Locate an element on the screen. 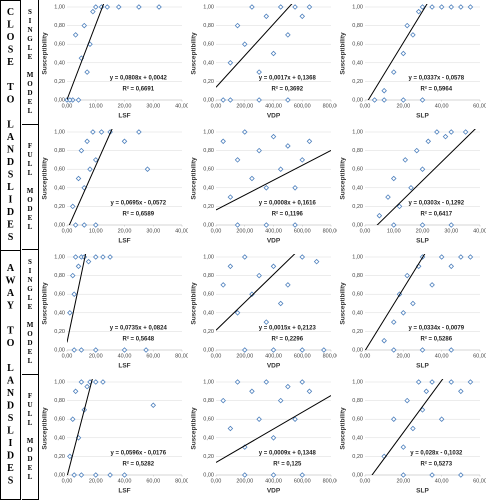 This screenshot has width=489, height=500. x-axis-title: SLP is located at coordinates (422, 241).